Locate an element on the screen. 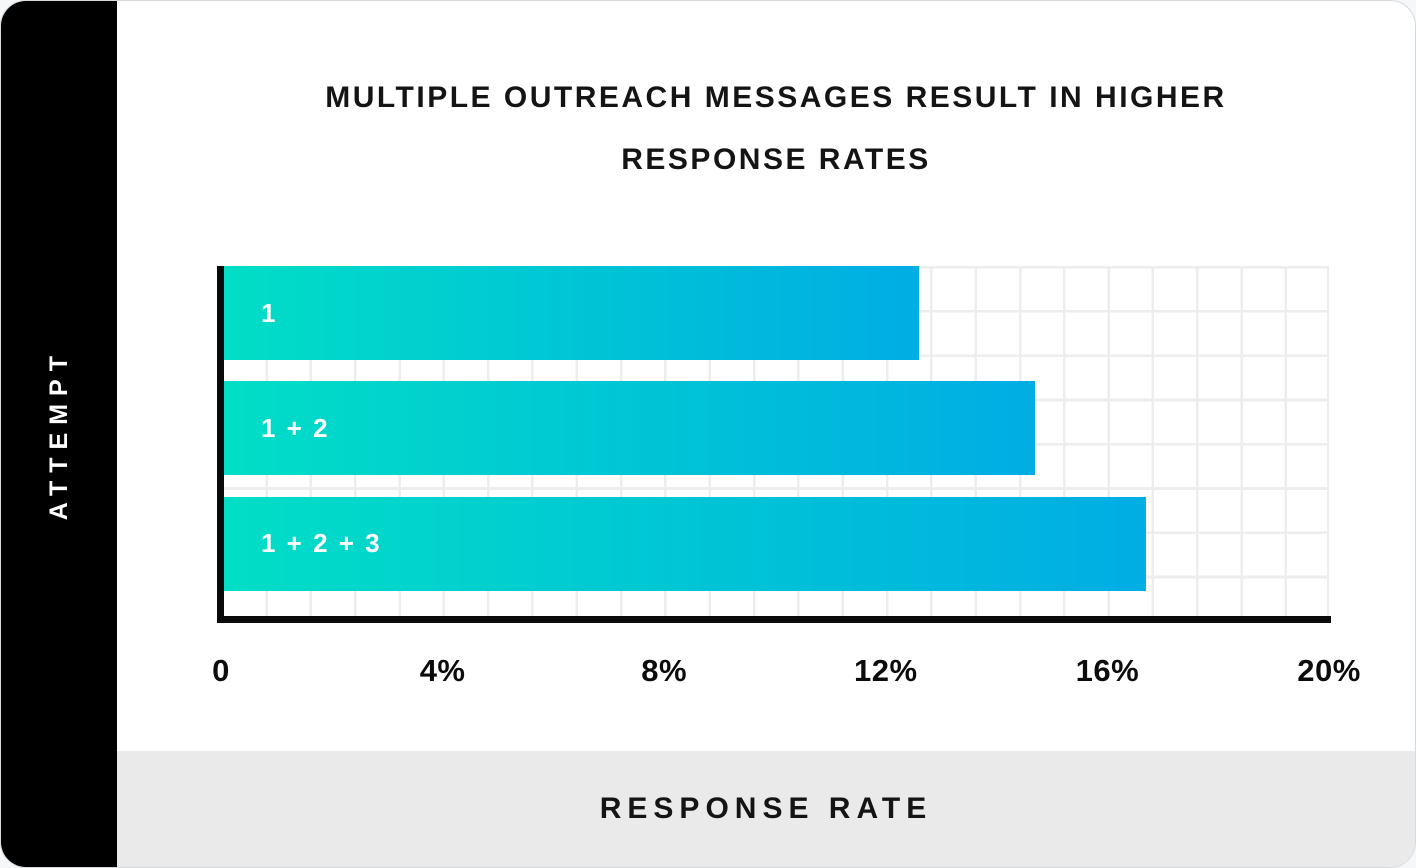 Image resolution: width=1416 pixels, height=868 pixels. bar-category-label: 1 + 2 is located at coordinates (295, 427).